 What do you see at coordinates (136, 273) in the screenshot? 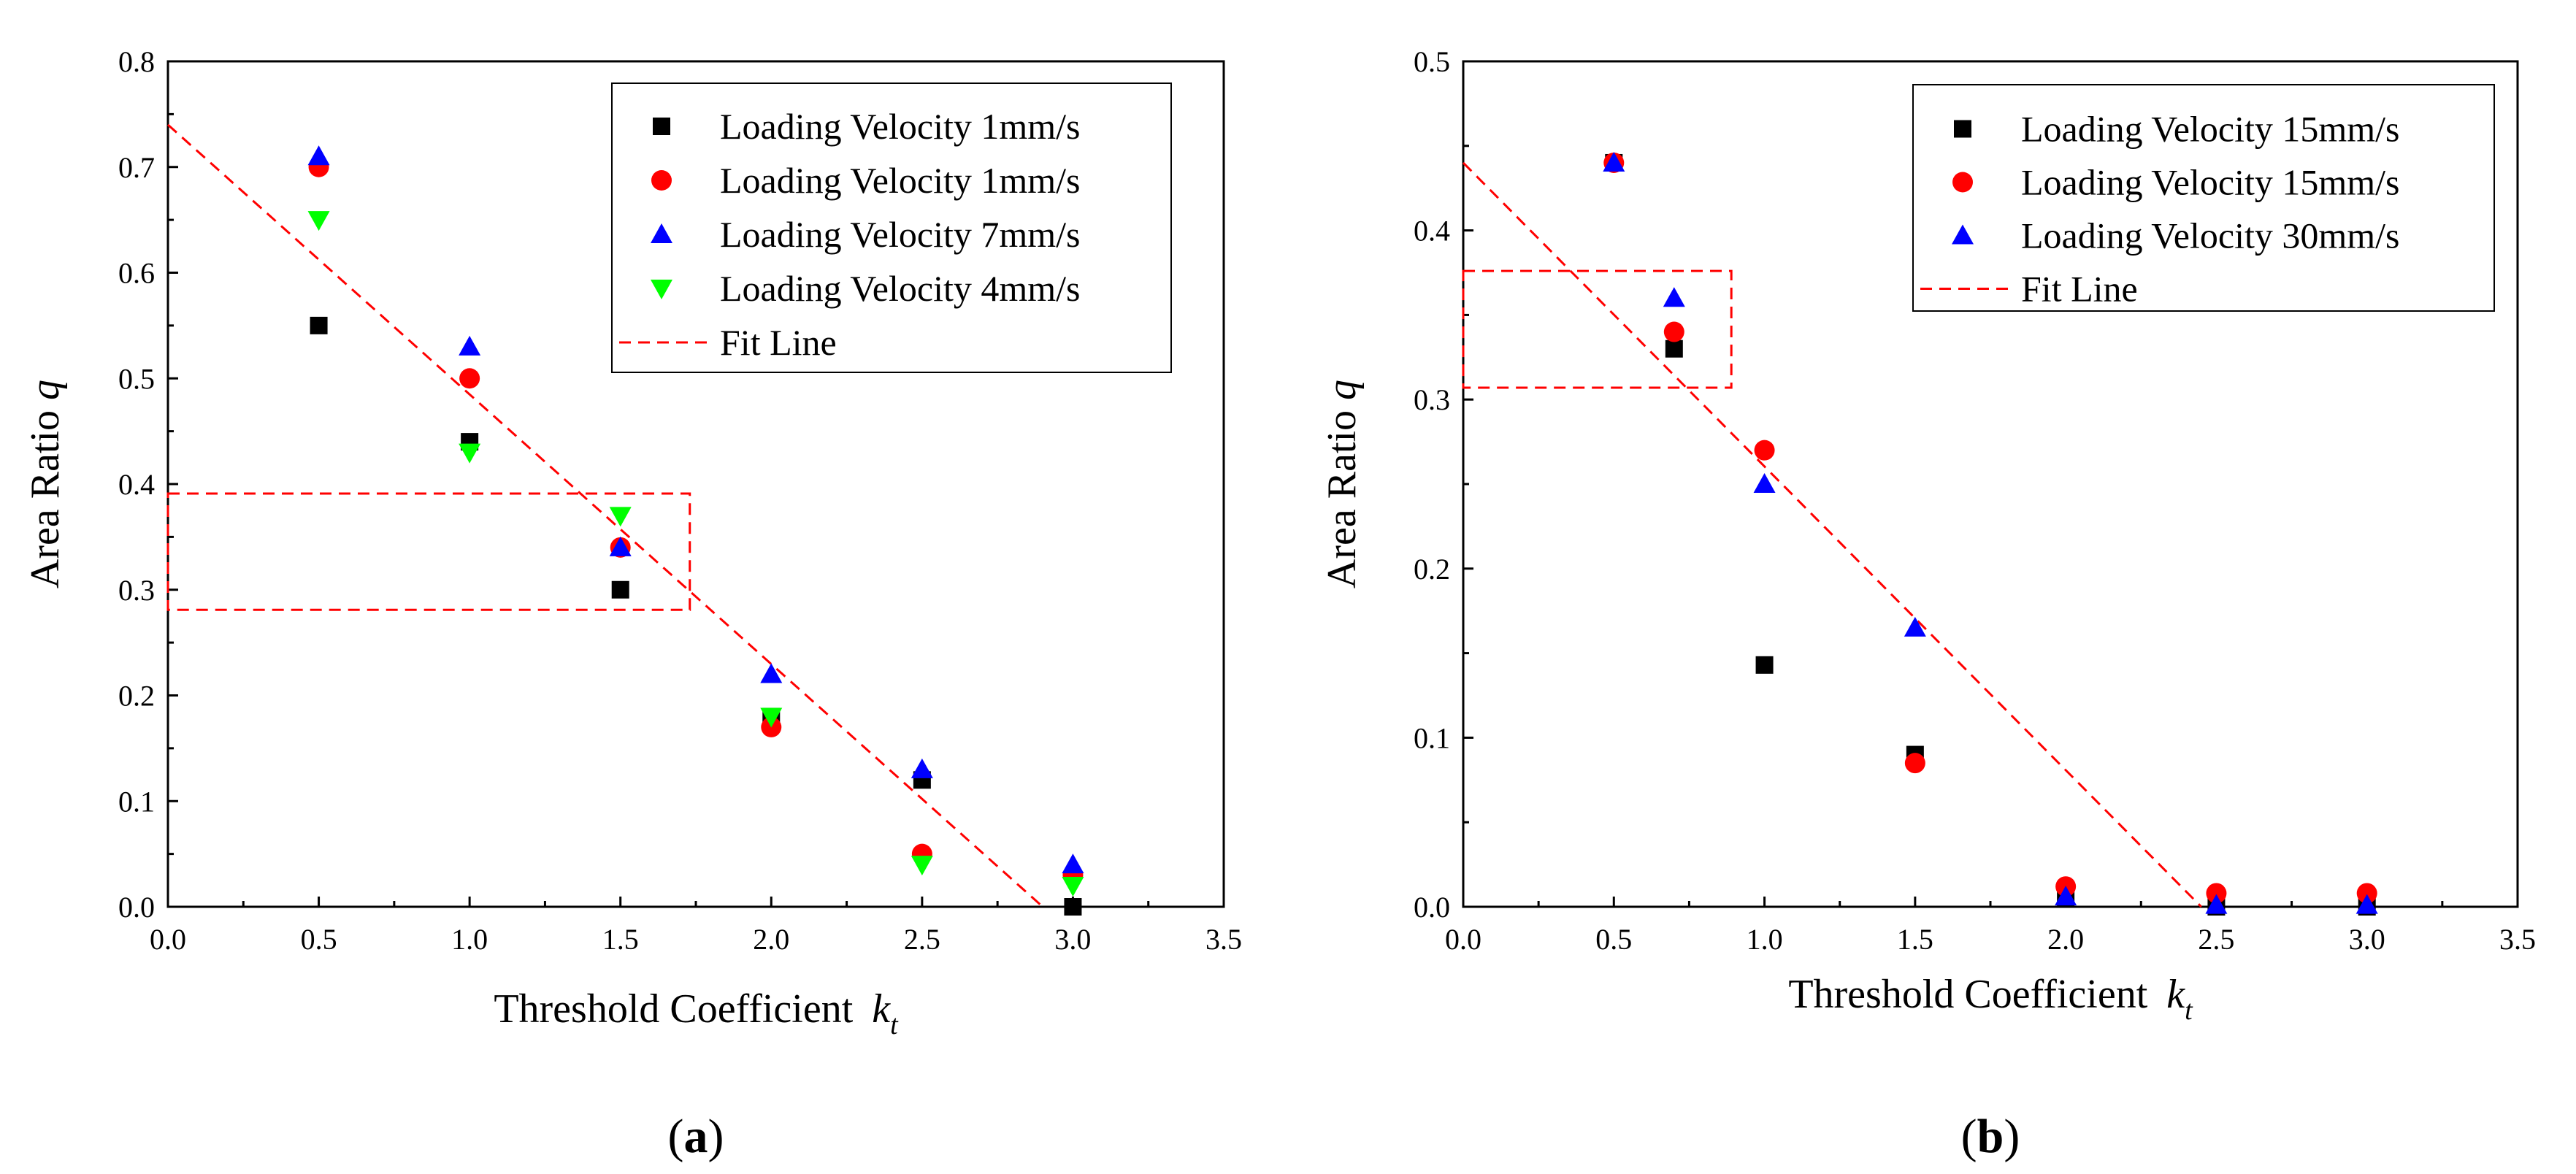
I see `y-tick-label: 0.6` at bounding box center [136, 273].